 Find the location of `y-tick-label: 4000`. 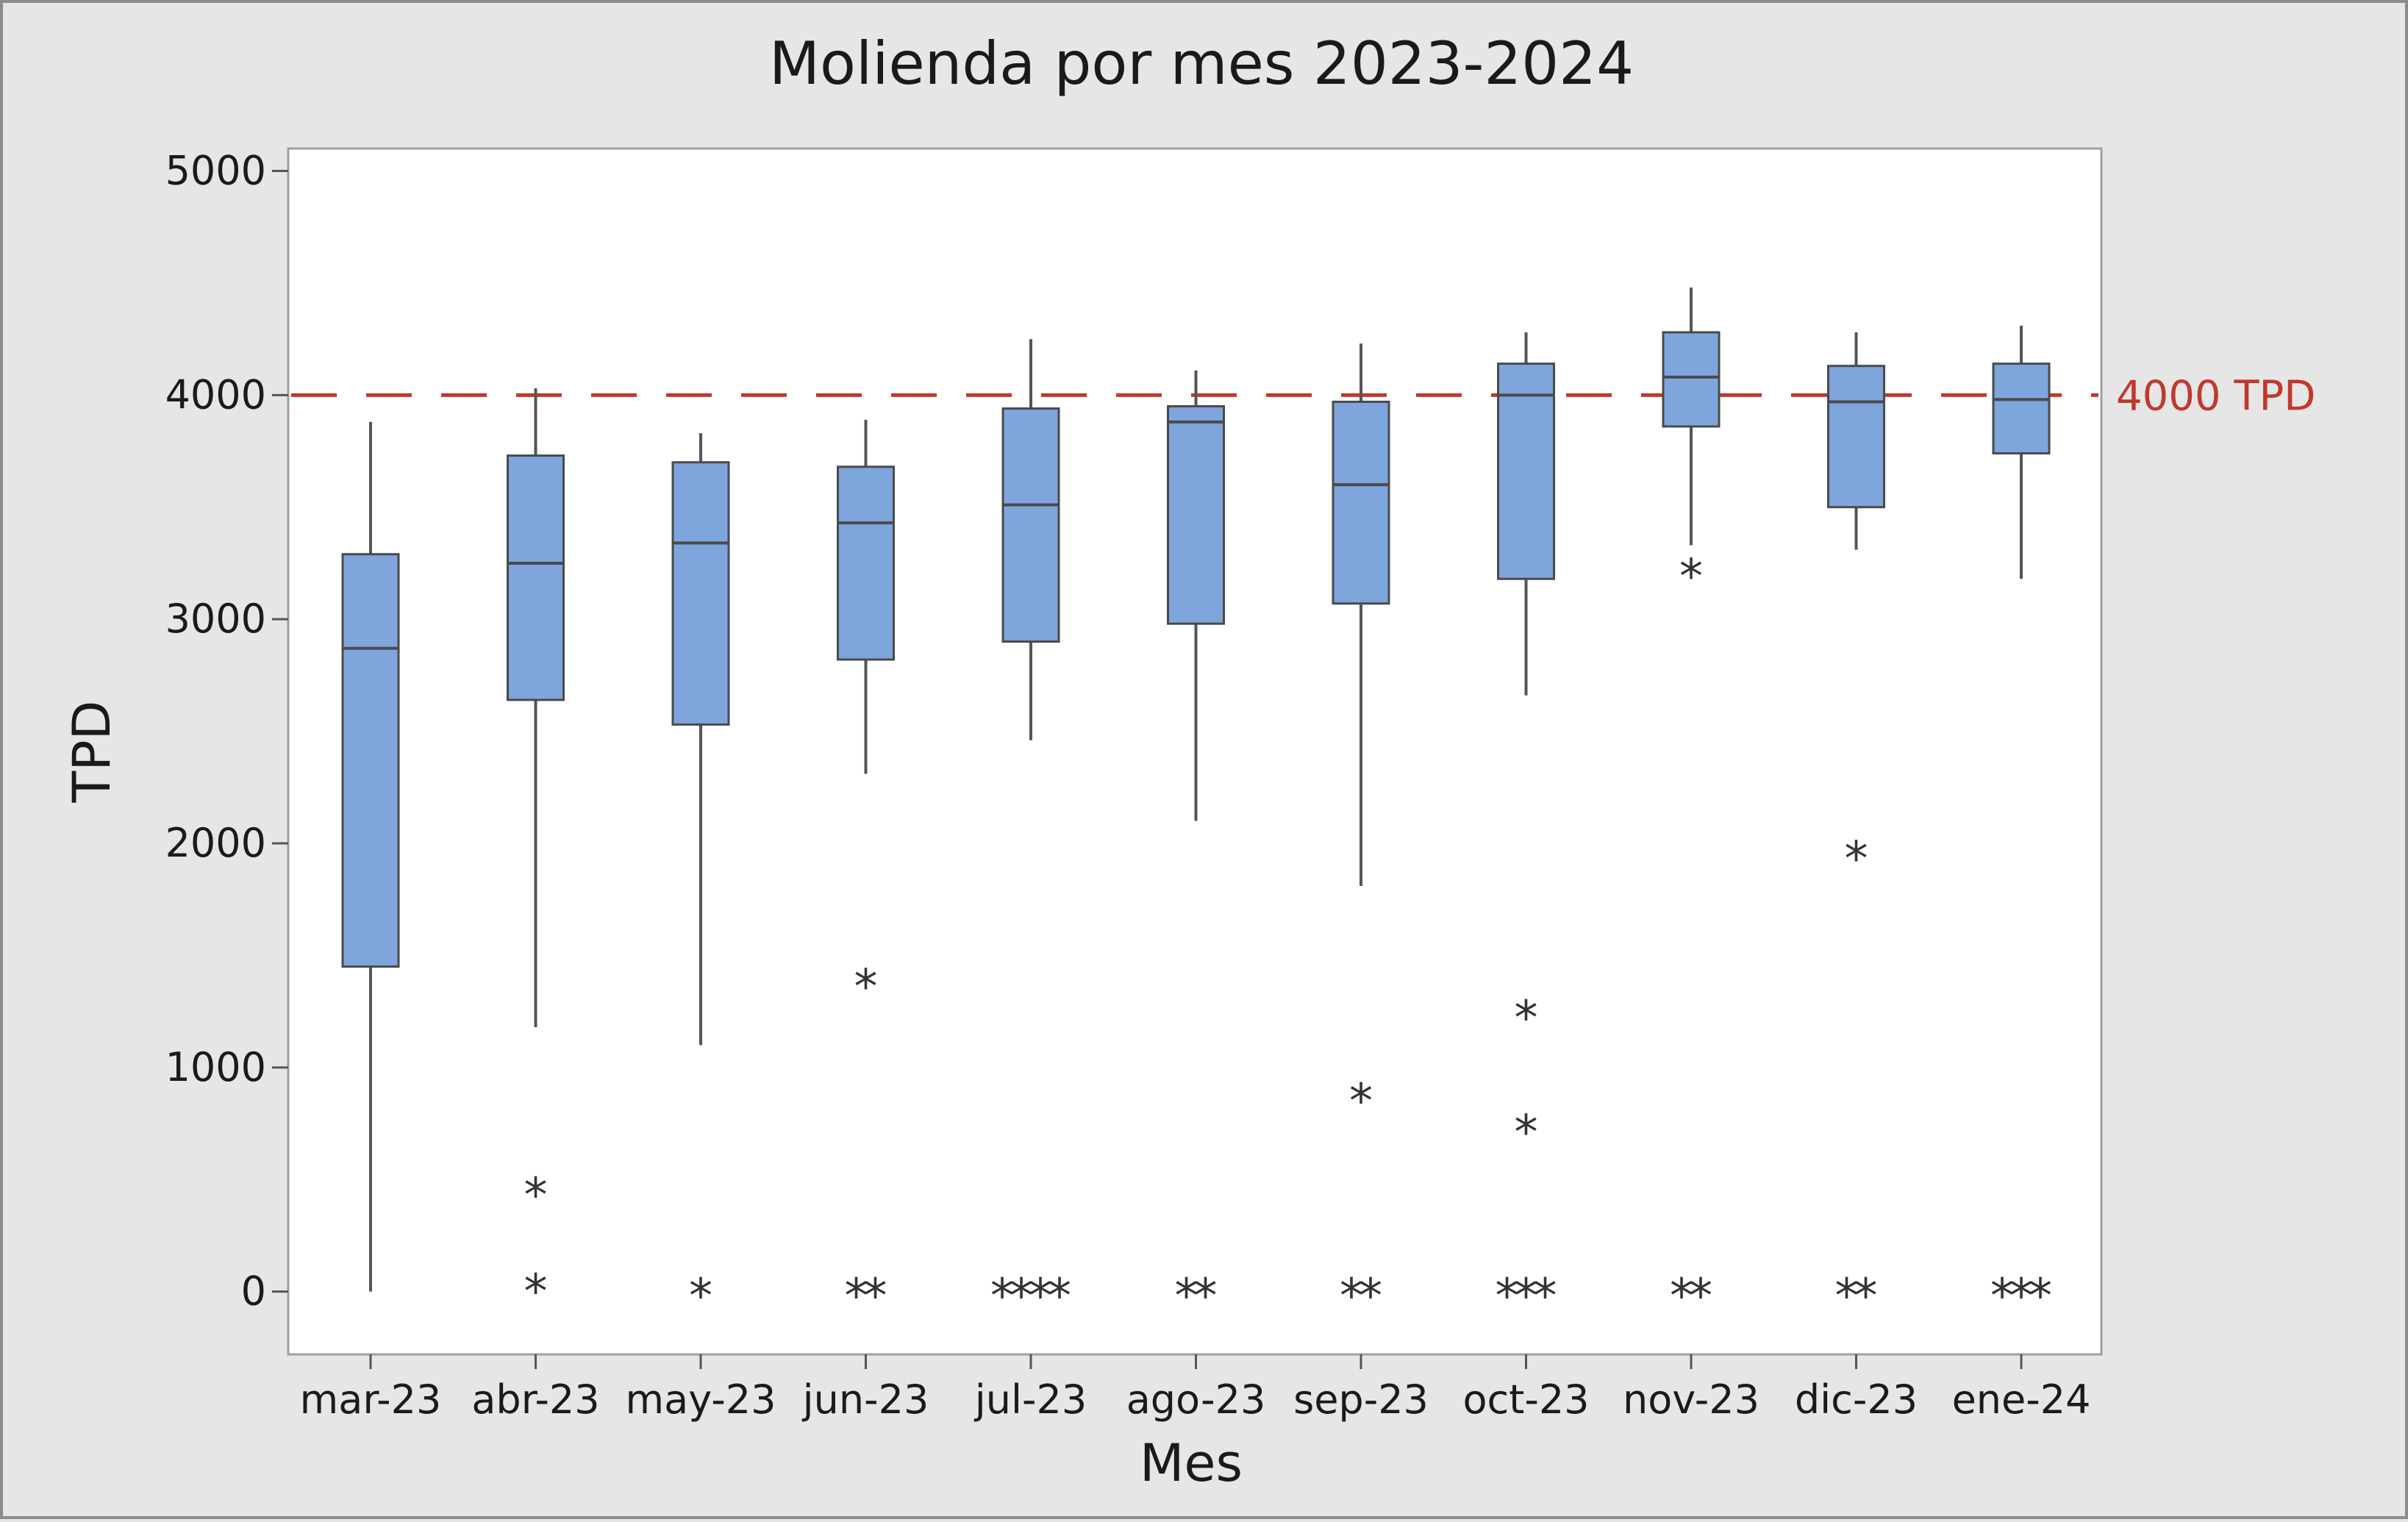

y-tick-label: 4000 is located at coordinates (215, 394).